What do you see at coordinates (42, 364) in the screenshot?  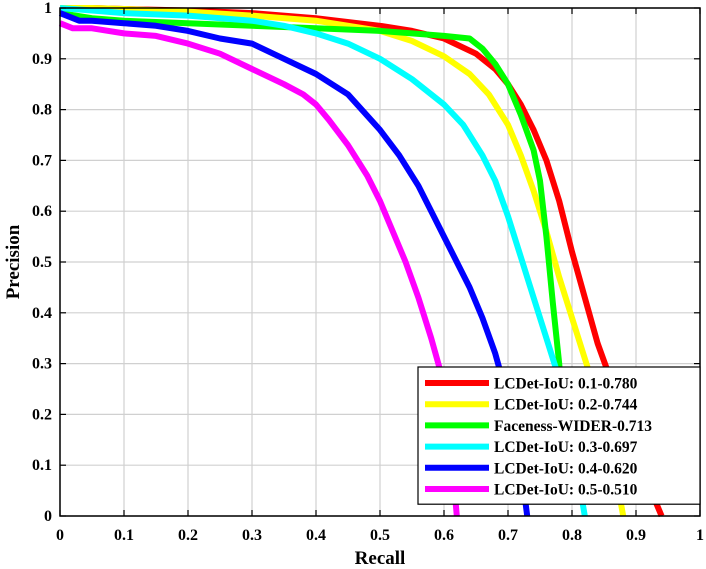 I see `y-tick-label: 0.3` at bounding box center [42, 364].